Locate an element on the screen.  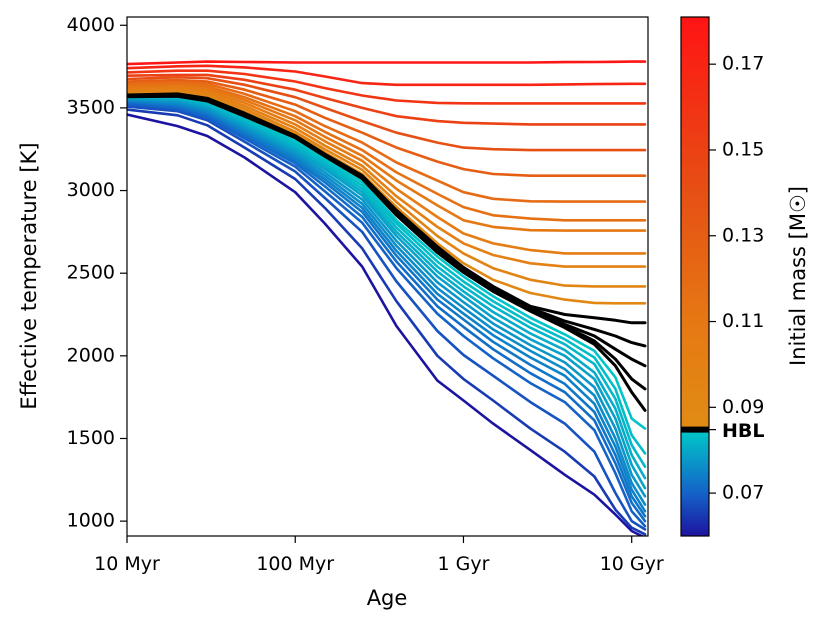
series-line-0p12 is located at coordinates (387, 142).